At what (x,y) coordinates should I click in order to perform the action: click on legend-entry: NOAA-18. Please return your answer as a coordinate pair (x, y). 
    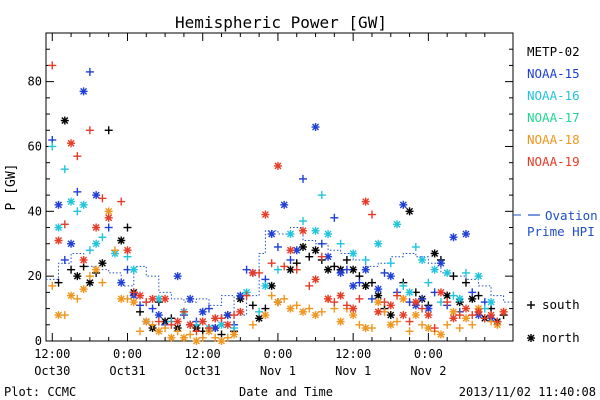
    Looking at the image, I should click on (553, 139).